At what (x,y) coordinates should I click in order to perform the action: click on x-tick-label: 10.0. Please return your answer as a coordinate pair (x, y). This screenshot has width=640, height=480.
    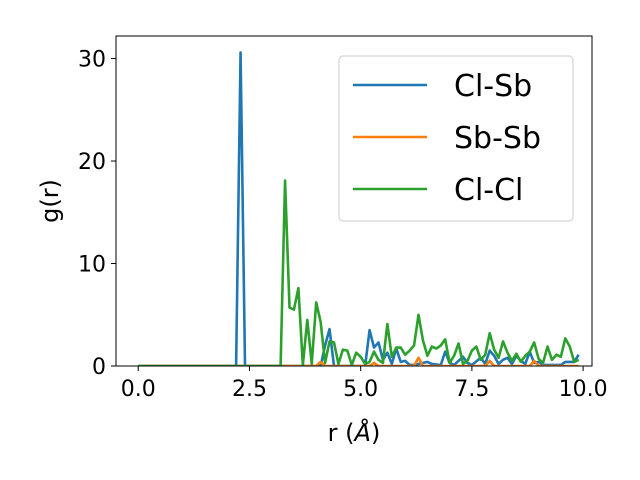
    Looking at the image, I should click on (583, 389).